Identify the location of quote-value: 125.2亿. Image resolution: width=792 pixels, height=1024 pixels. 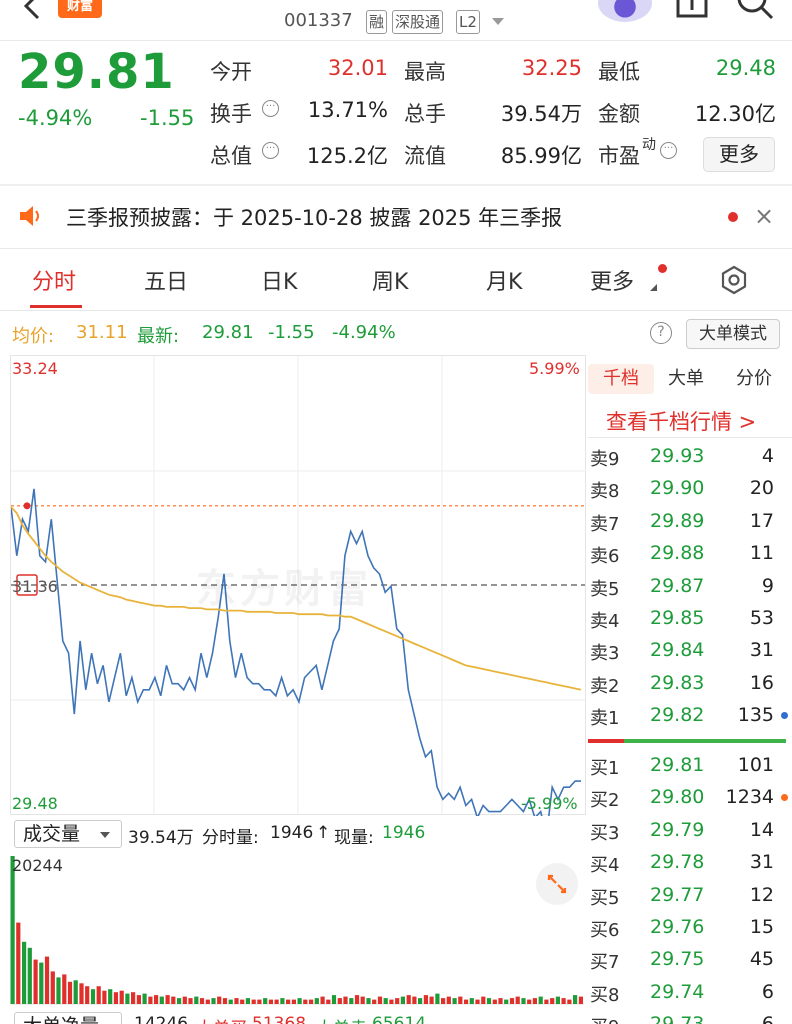
(347, 156).